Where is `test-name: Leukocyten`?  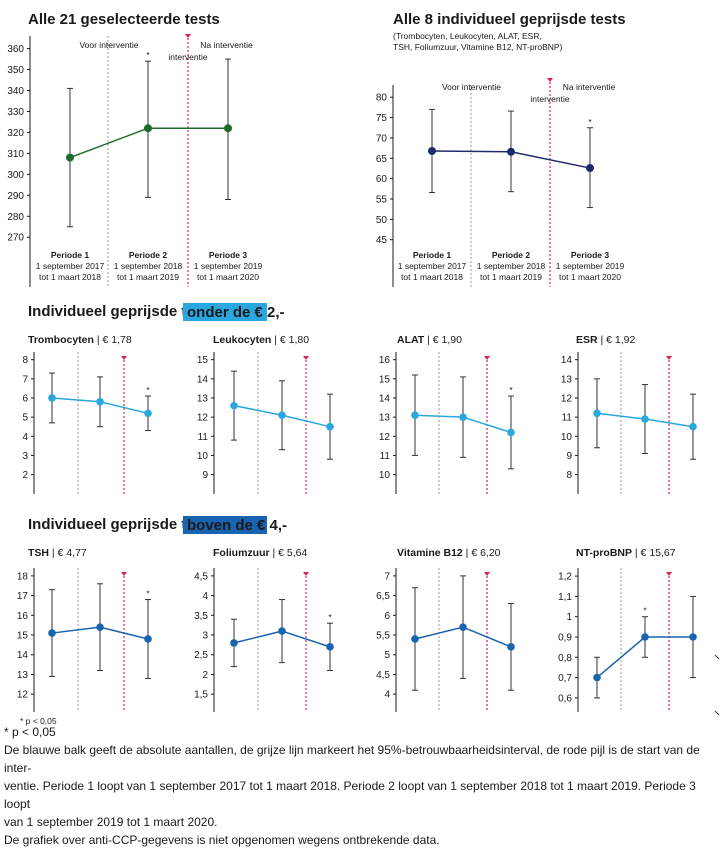
test-name: Leukocyten is located at coordinates (242, 340).